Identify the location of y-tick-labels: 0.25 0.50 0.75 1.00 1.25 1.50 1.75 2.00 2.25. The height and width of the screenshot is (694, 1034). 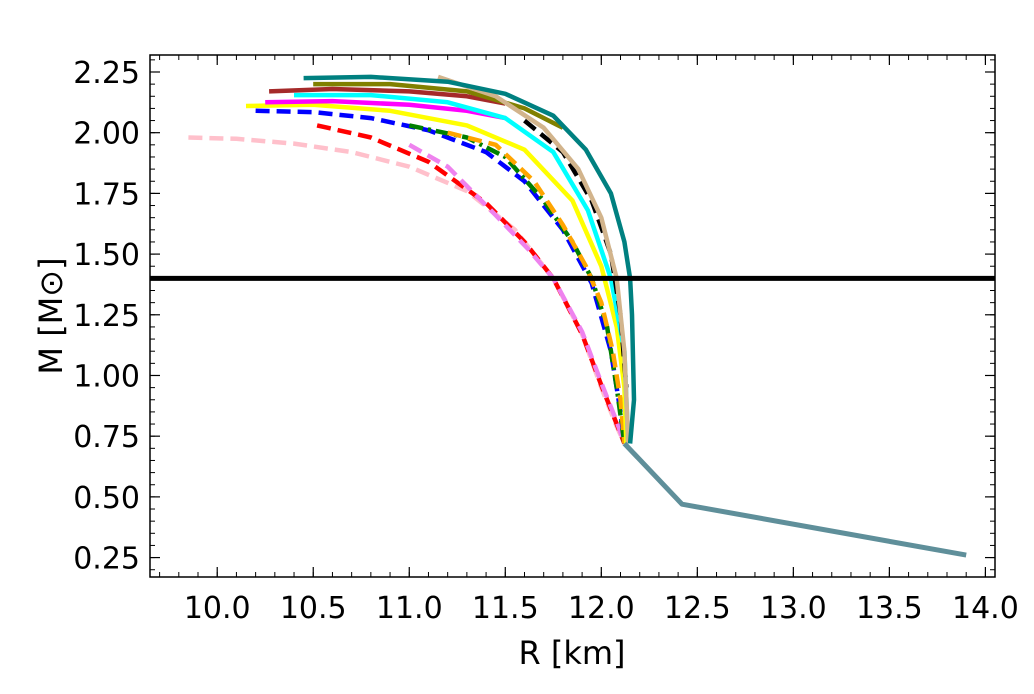
(106, 316).